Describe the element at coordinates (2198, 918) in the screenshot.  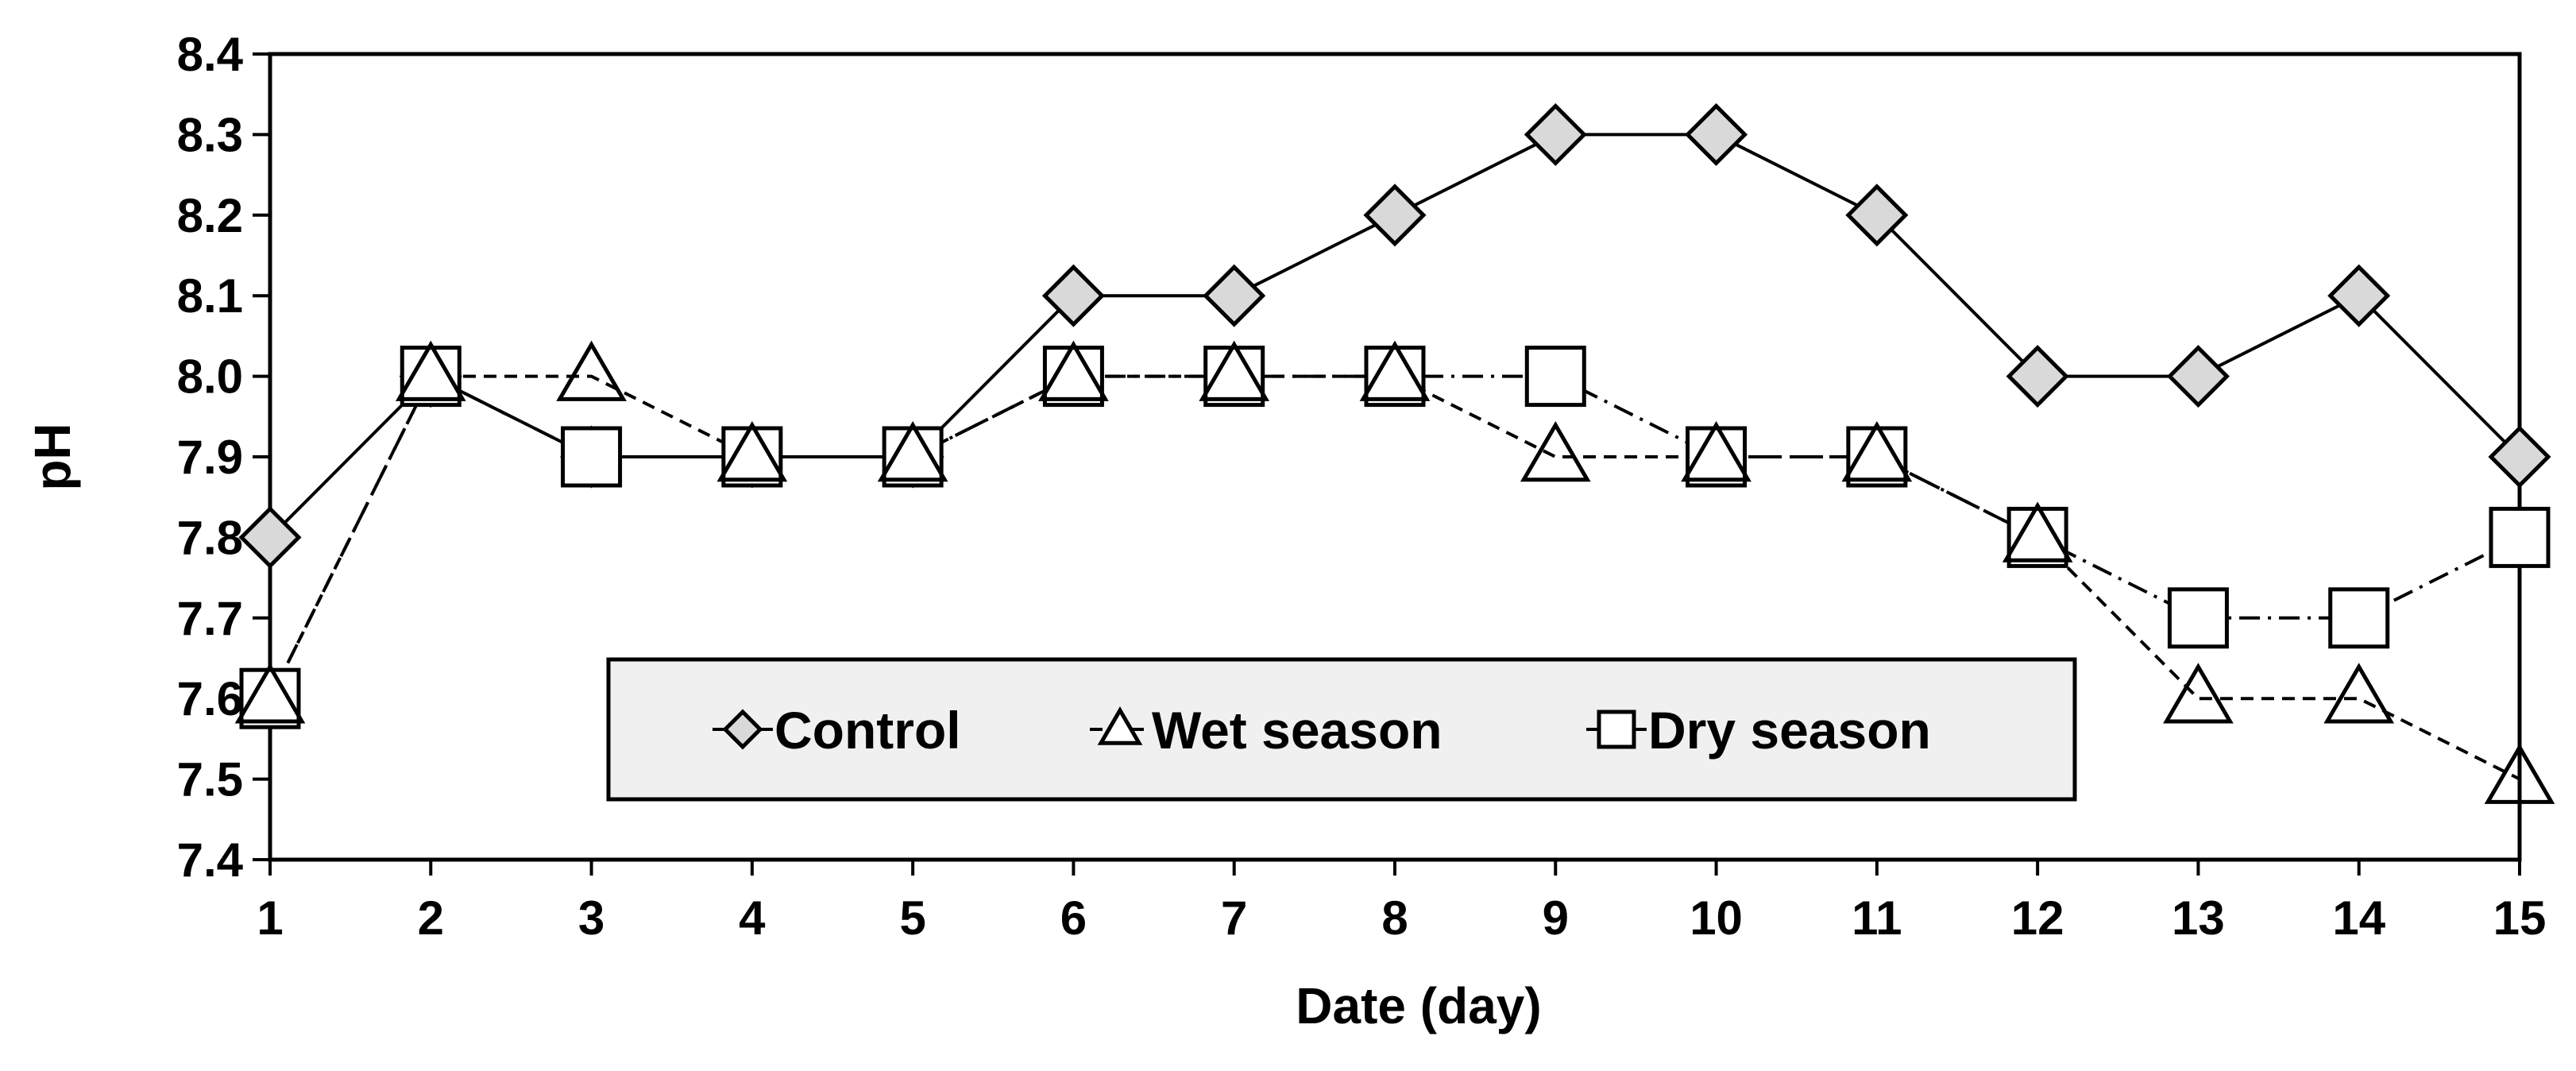
I see `x-tick-label: 13` at that location.